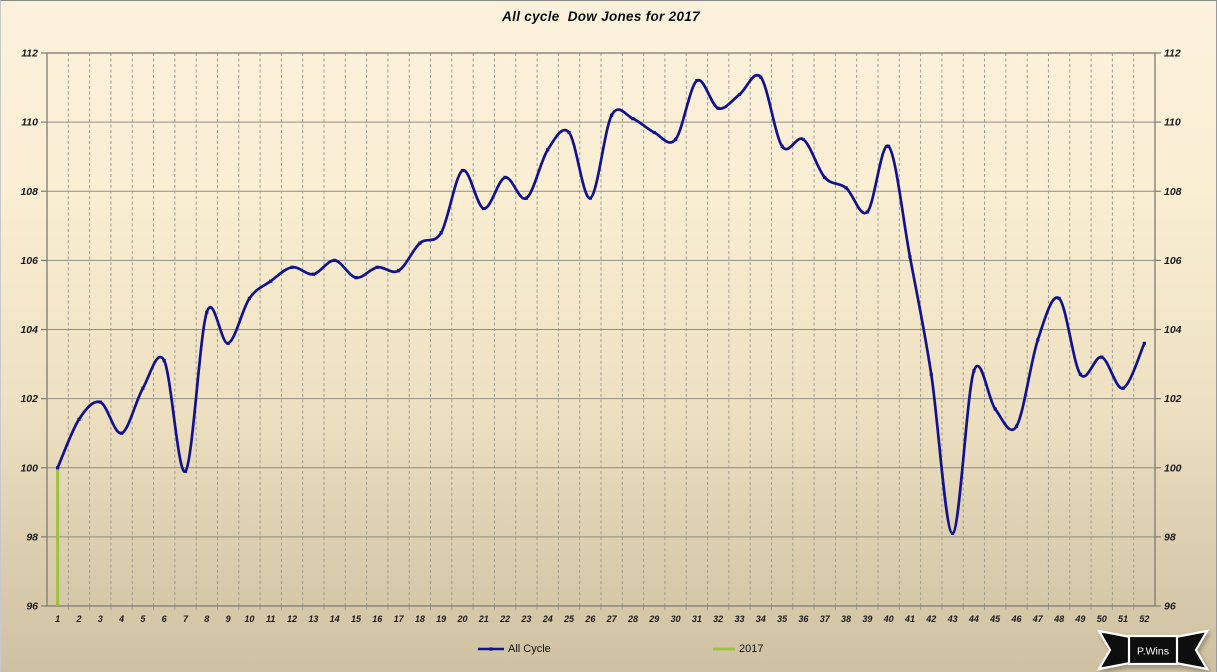 Image resolution: width=1217 pixels, height=672 pixels. I want to click on x-axis-label: 47, so click(1038, 619).